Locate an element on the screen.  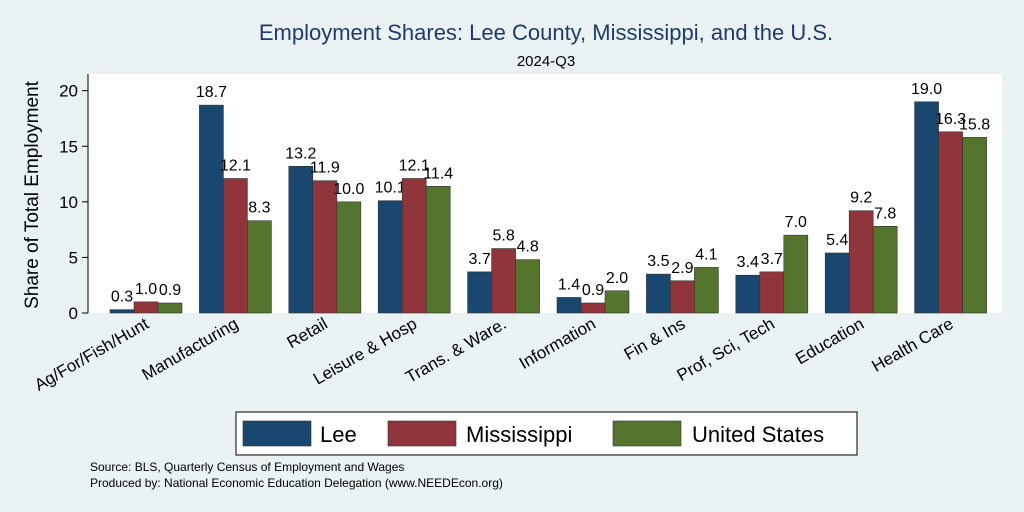
legend-swatch-united-states is located at coordinates (647, 433).